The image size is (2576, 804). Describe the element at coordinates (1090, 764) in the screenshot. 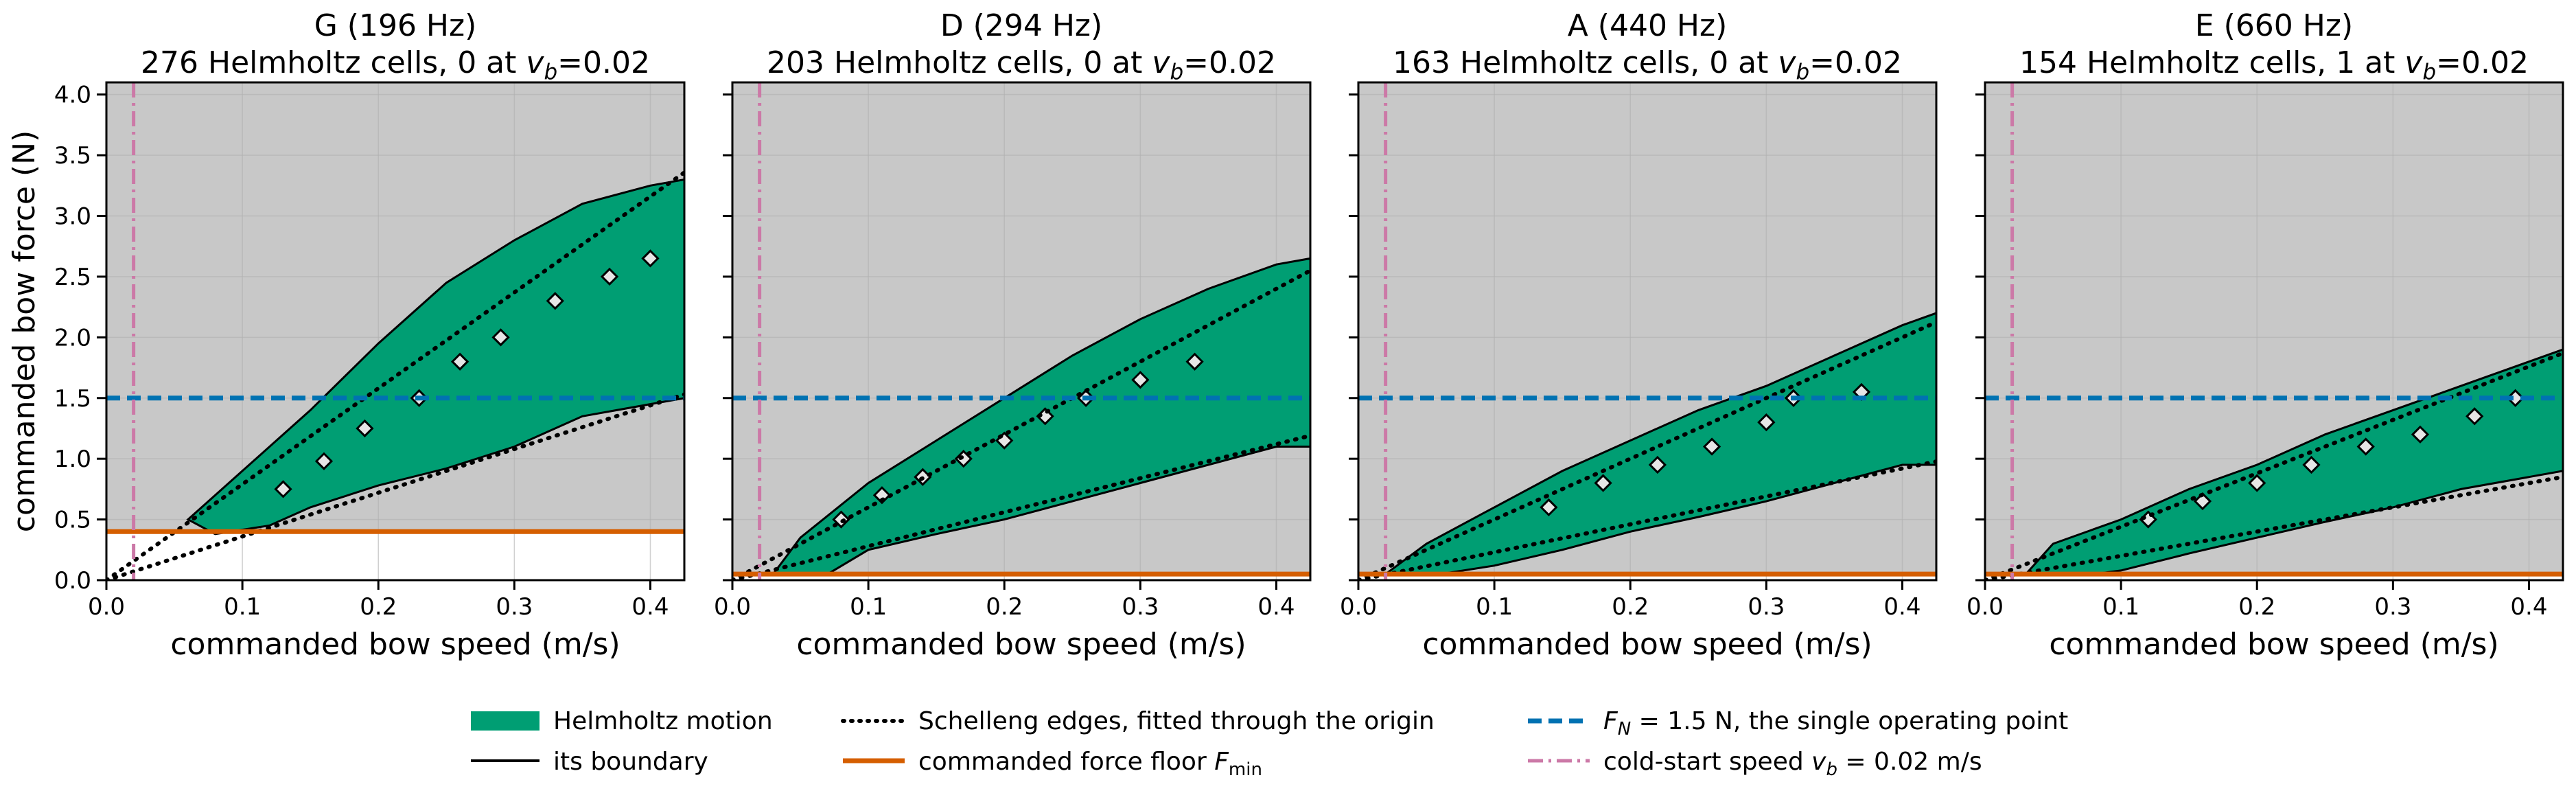

I see `legend-force-floor-label: commanded force floor Fmin` at that location.